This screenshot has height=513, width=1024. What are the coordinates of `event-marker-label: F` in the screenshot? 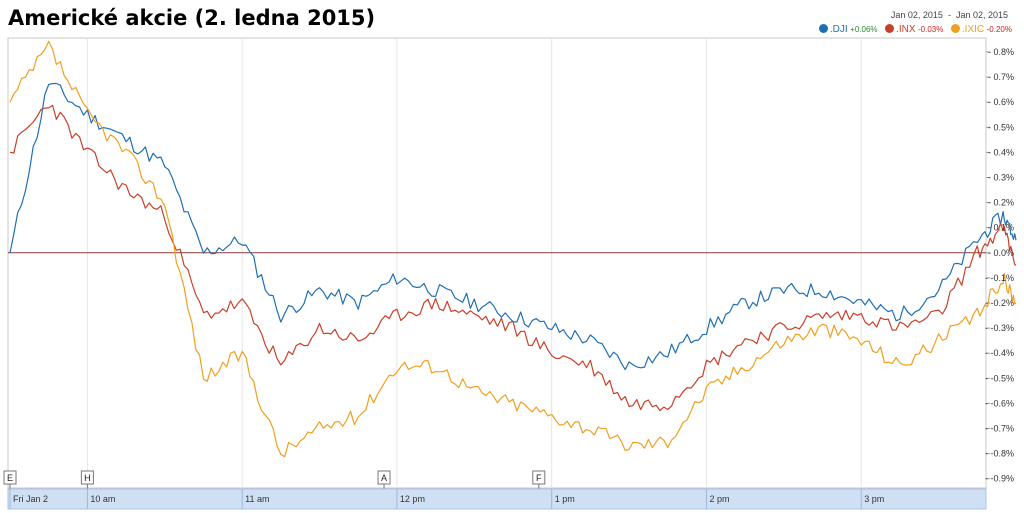 It's located at (539, 478).